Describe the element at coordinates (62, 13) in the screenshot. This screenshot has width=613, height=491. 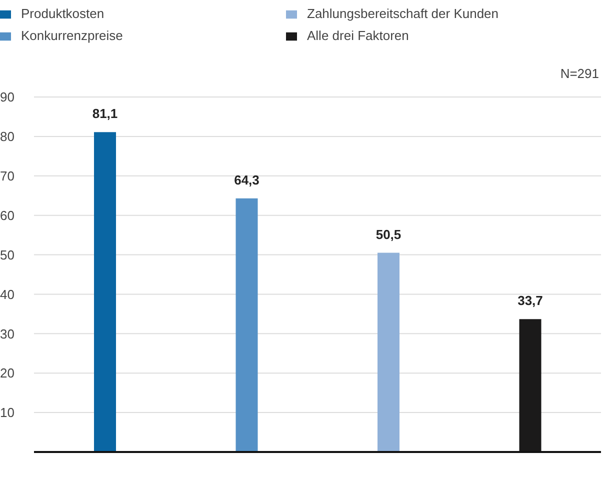
I see `legend-label: Produktkosten` at that location.